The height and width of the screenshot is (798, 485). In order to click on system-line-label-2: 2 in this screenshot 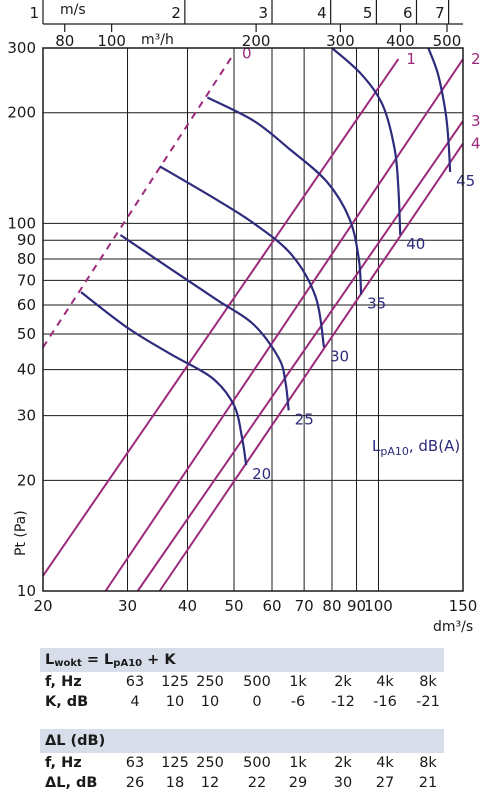, I will do `click(476, 59)`.